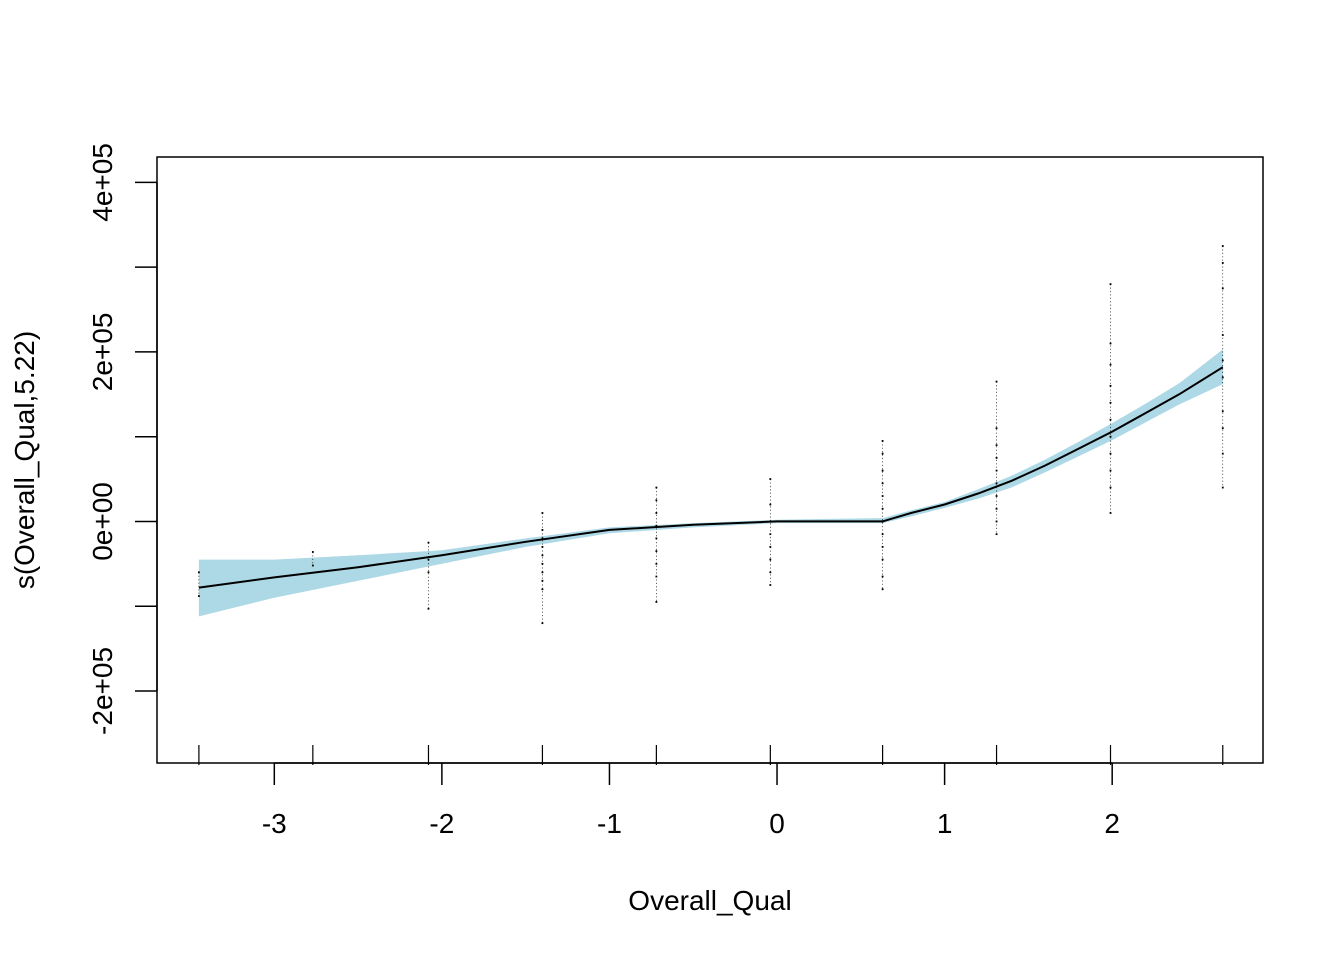 This screenshot has width=1344, height=960. What do you see at coordinates (777, 823) in the screenshot?
I see `x-tick-label: 0` at bounding box center [777, 823].